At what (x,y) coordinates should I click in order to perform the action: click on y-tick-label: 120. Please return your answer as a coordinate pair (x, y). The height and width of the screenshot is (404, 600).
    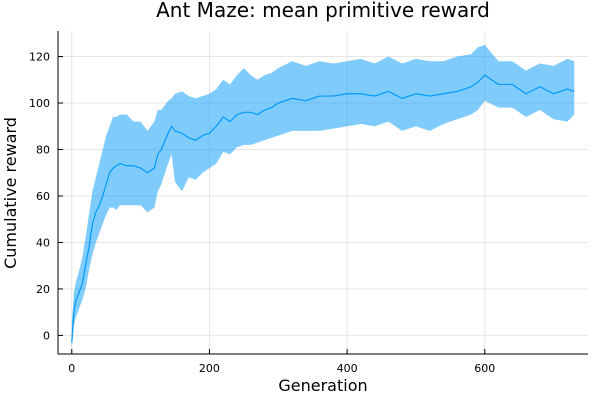
    Looking at the image, I should click on (39, 57).